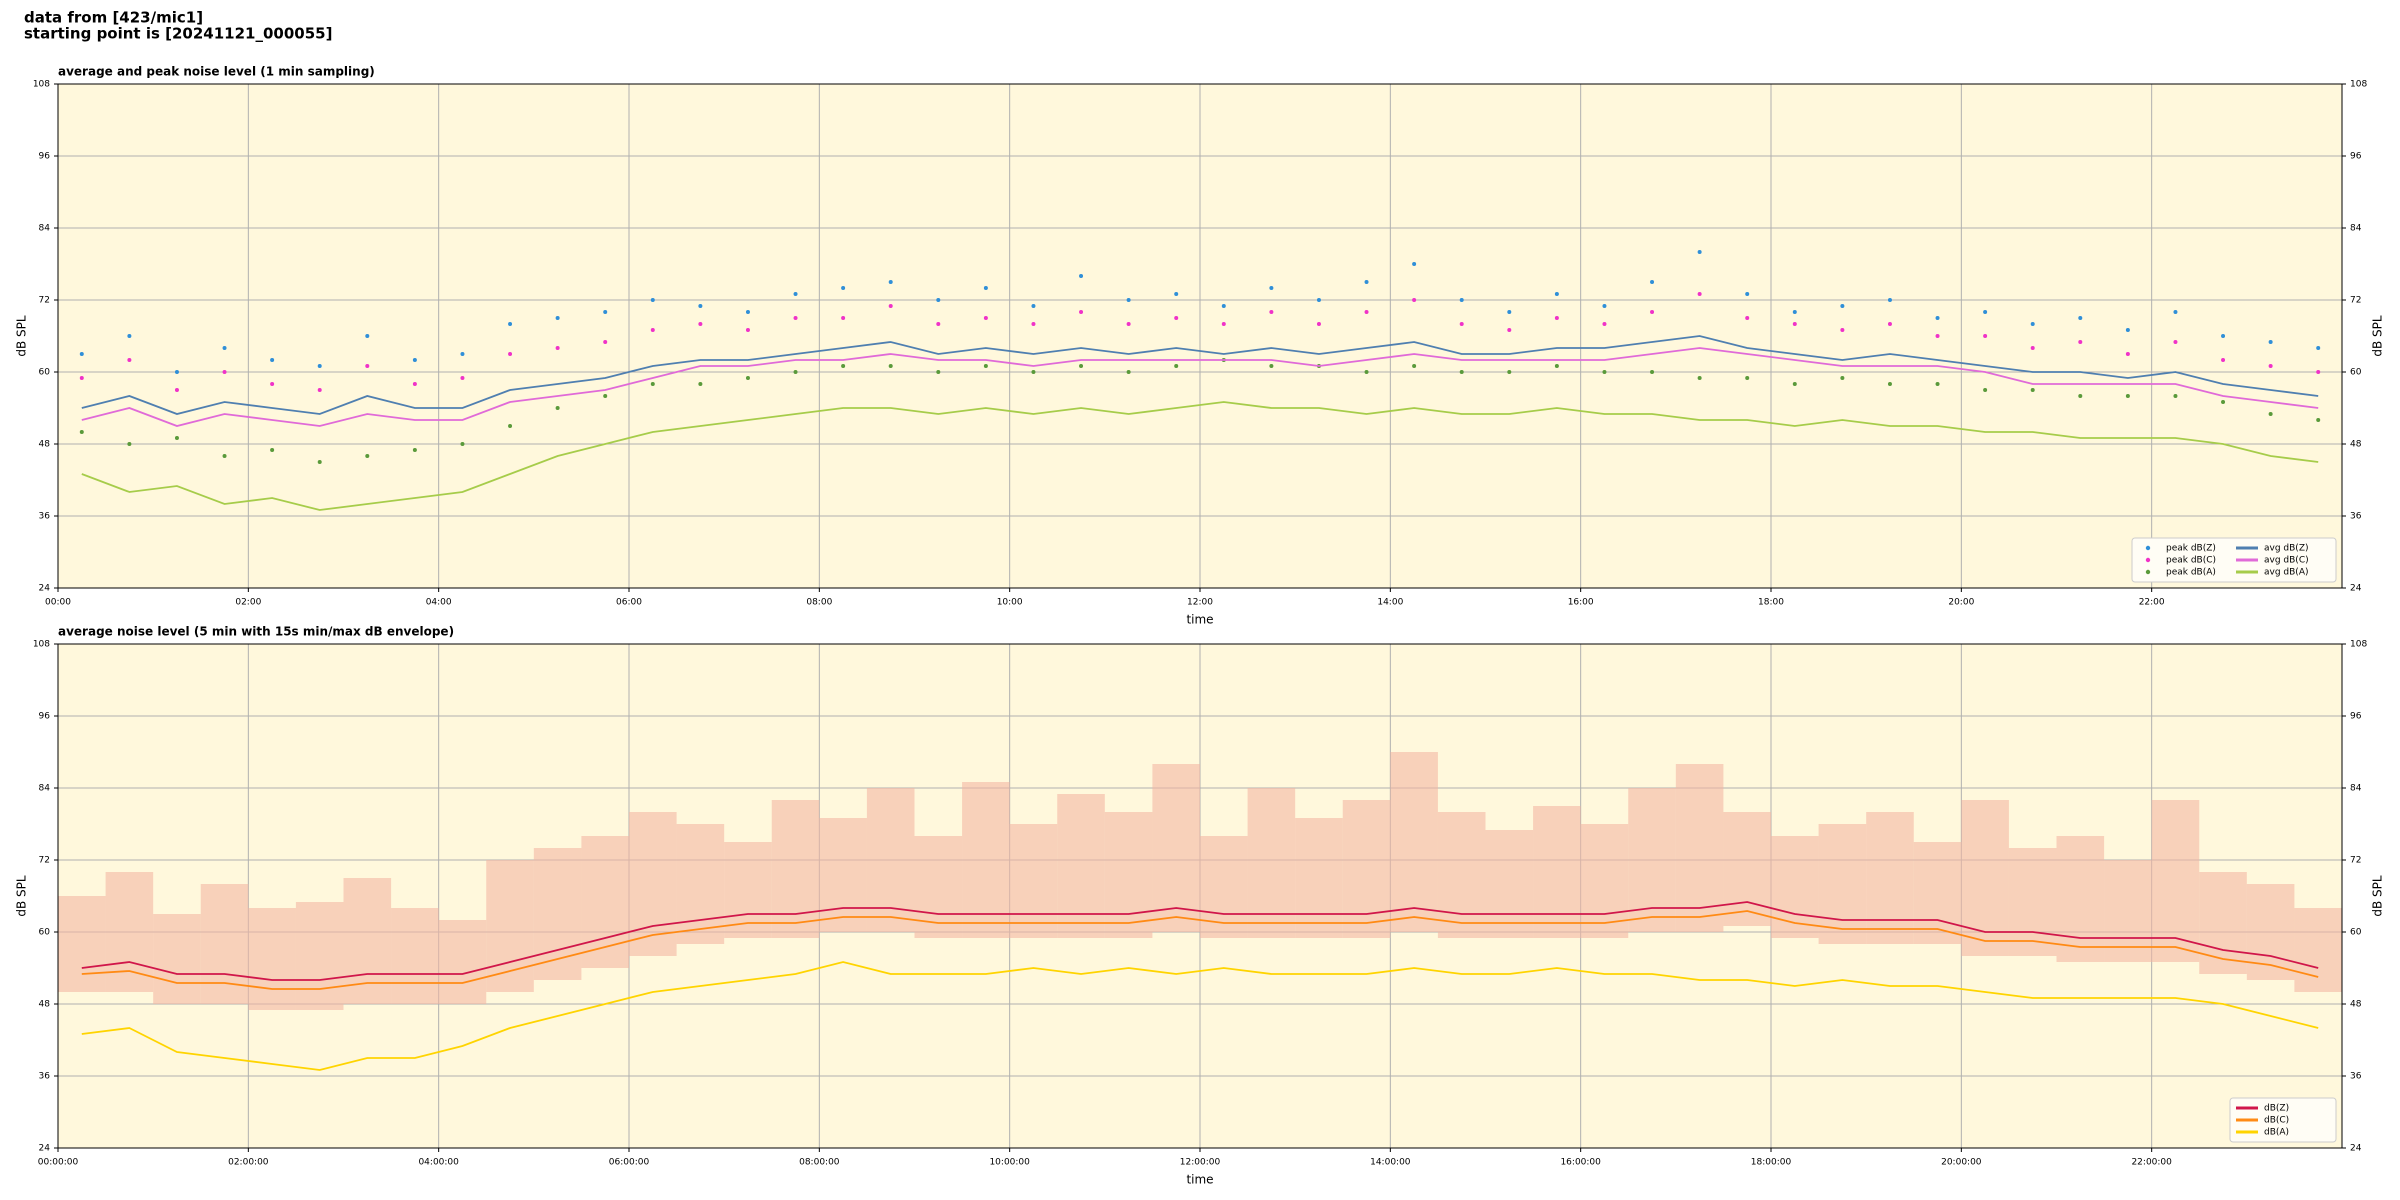 This screenshot has width=2400, height=1200. What do you see at coordinates (819, 1163) in the screenshot?
I see `x-tick-label: 08:00:00` at bounding box center [819, 1163].